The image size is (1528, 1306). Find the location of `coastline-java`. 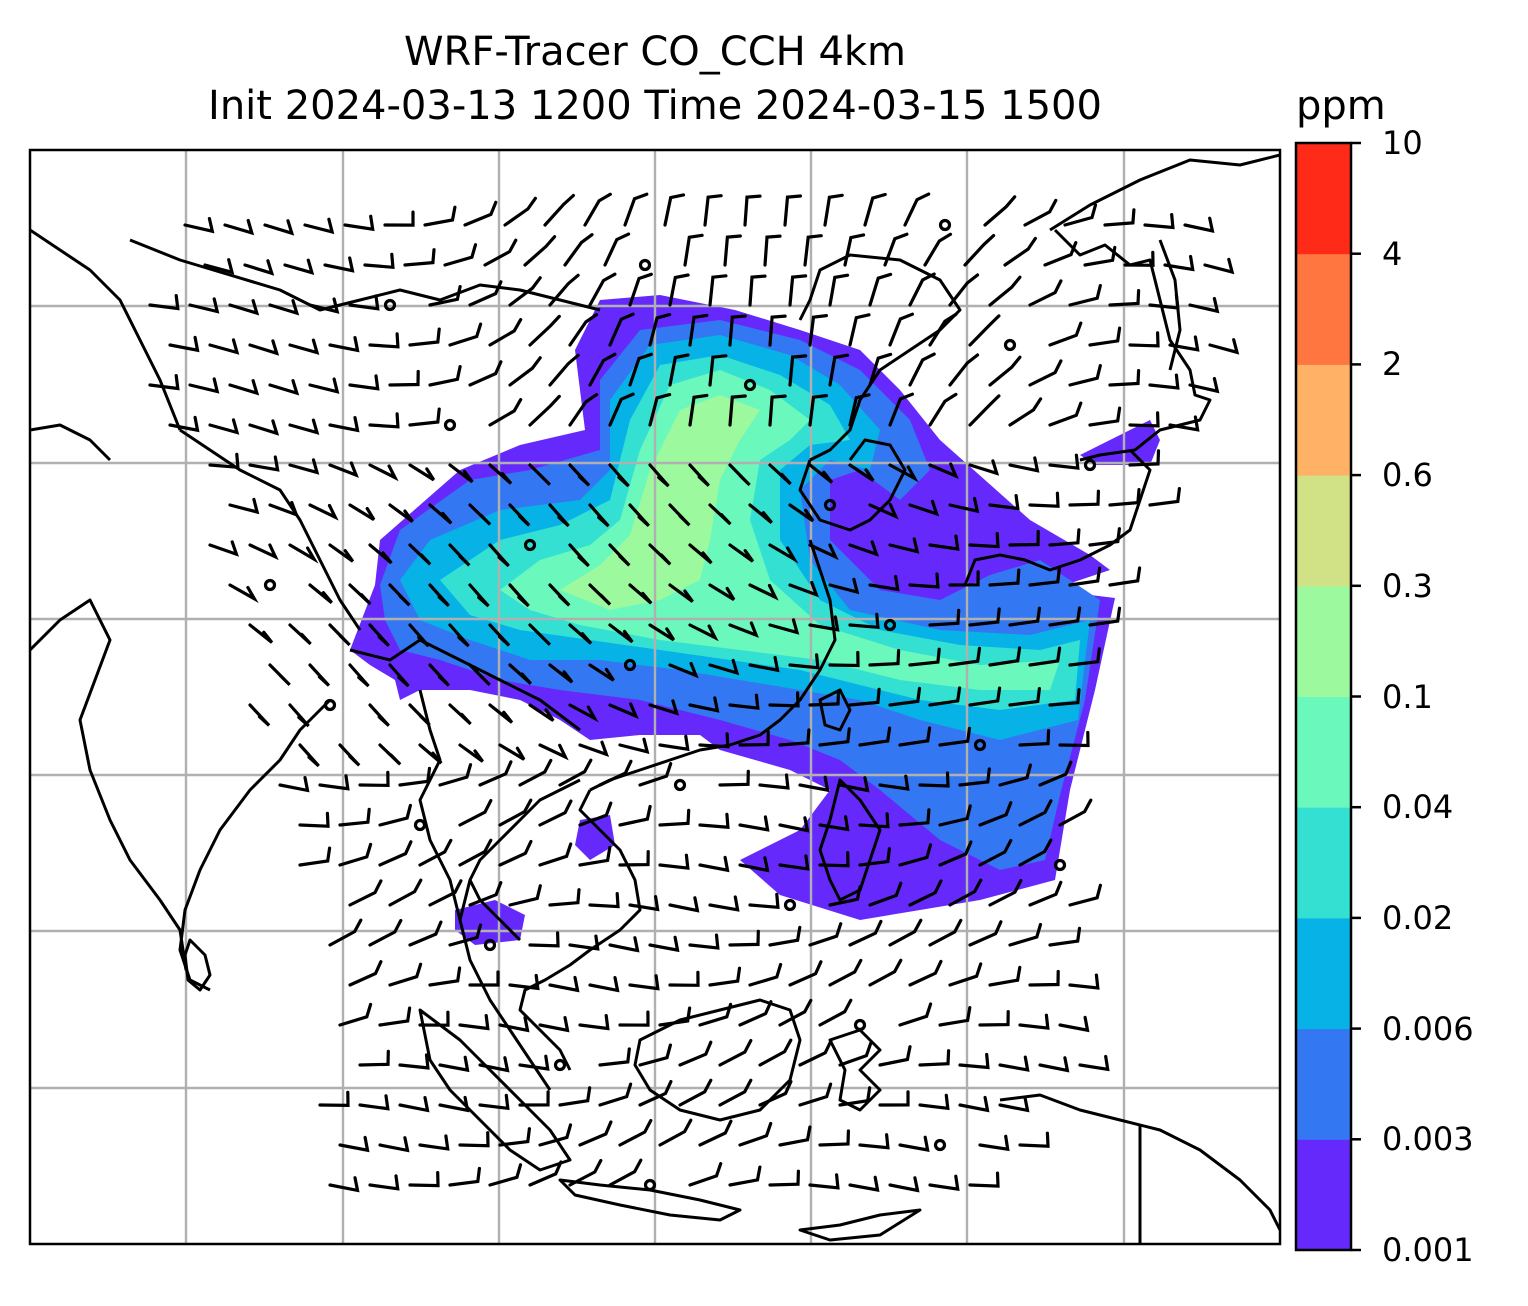

coastline-java is located at coordinates (650, 1200).